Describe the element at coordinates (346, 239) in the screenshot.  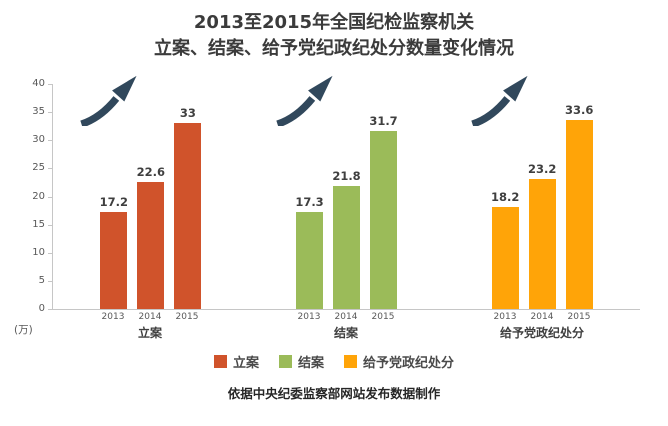
I see `bar: 21.8` at that location.